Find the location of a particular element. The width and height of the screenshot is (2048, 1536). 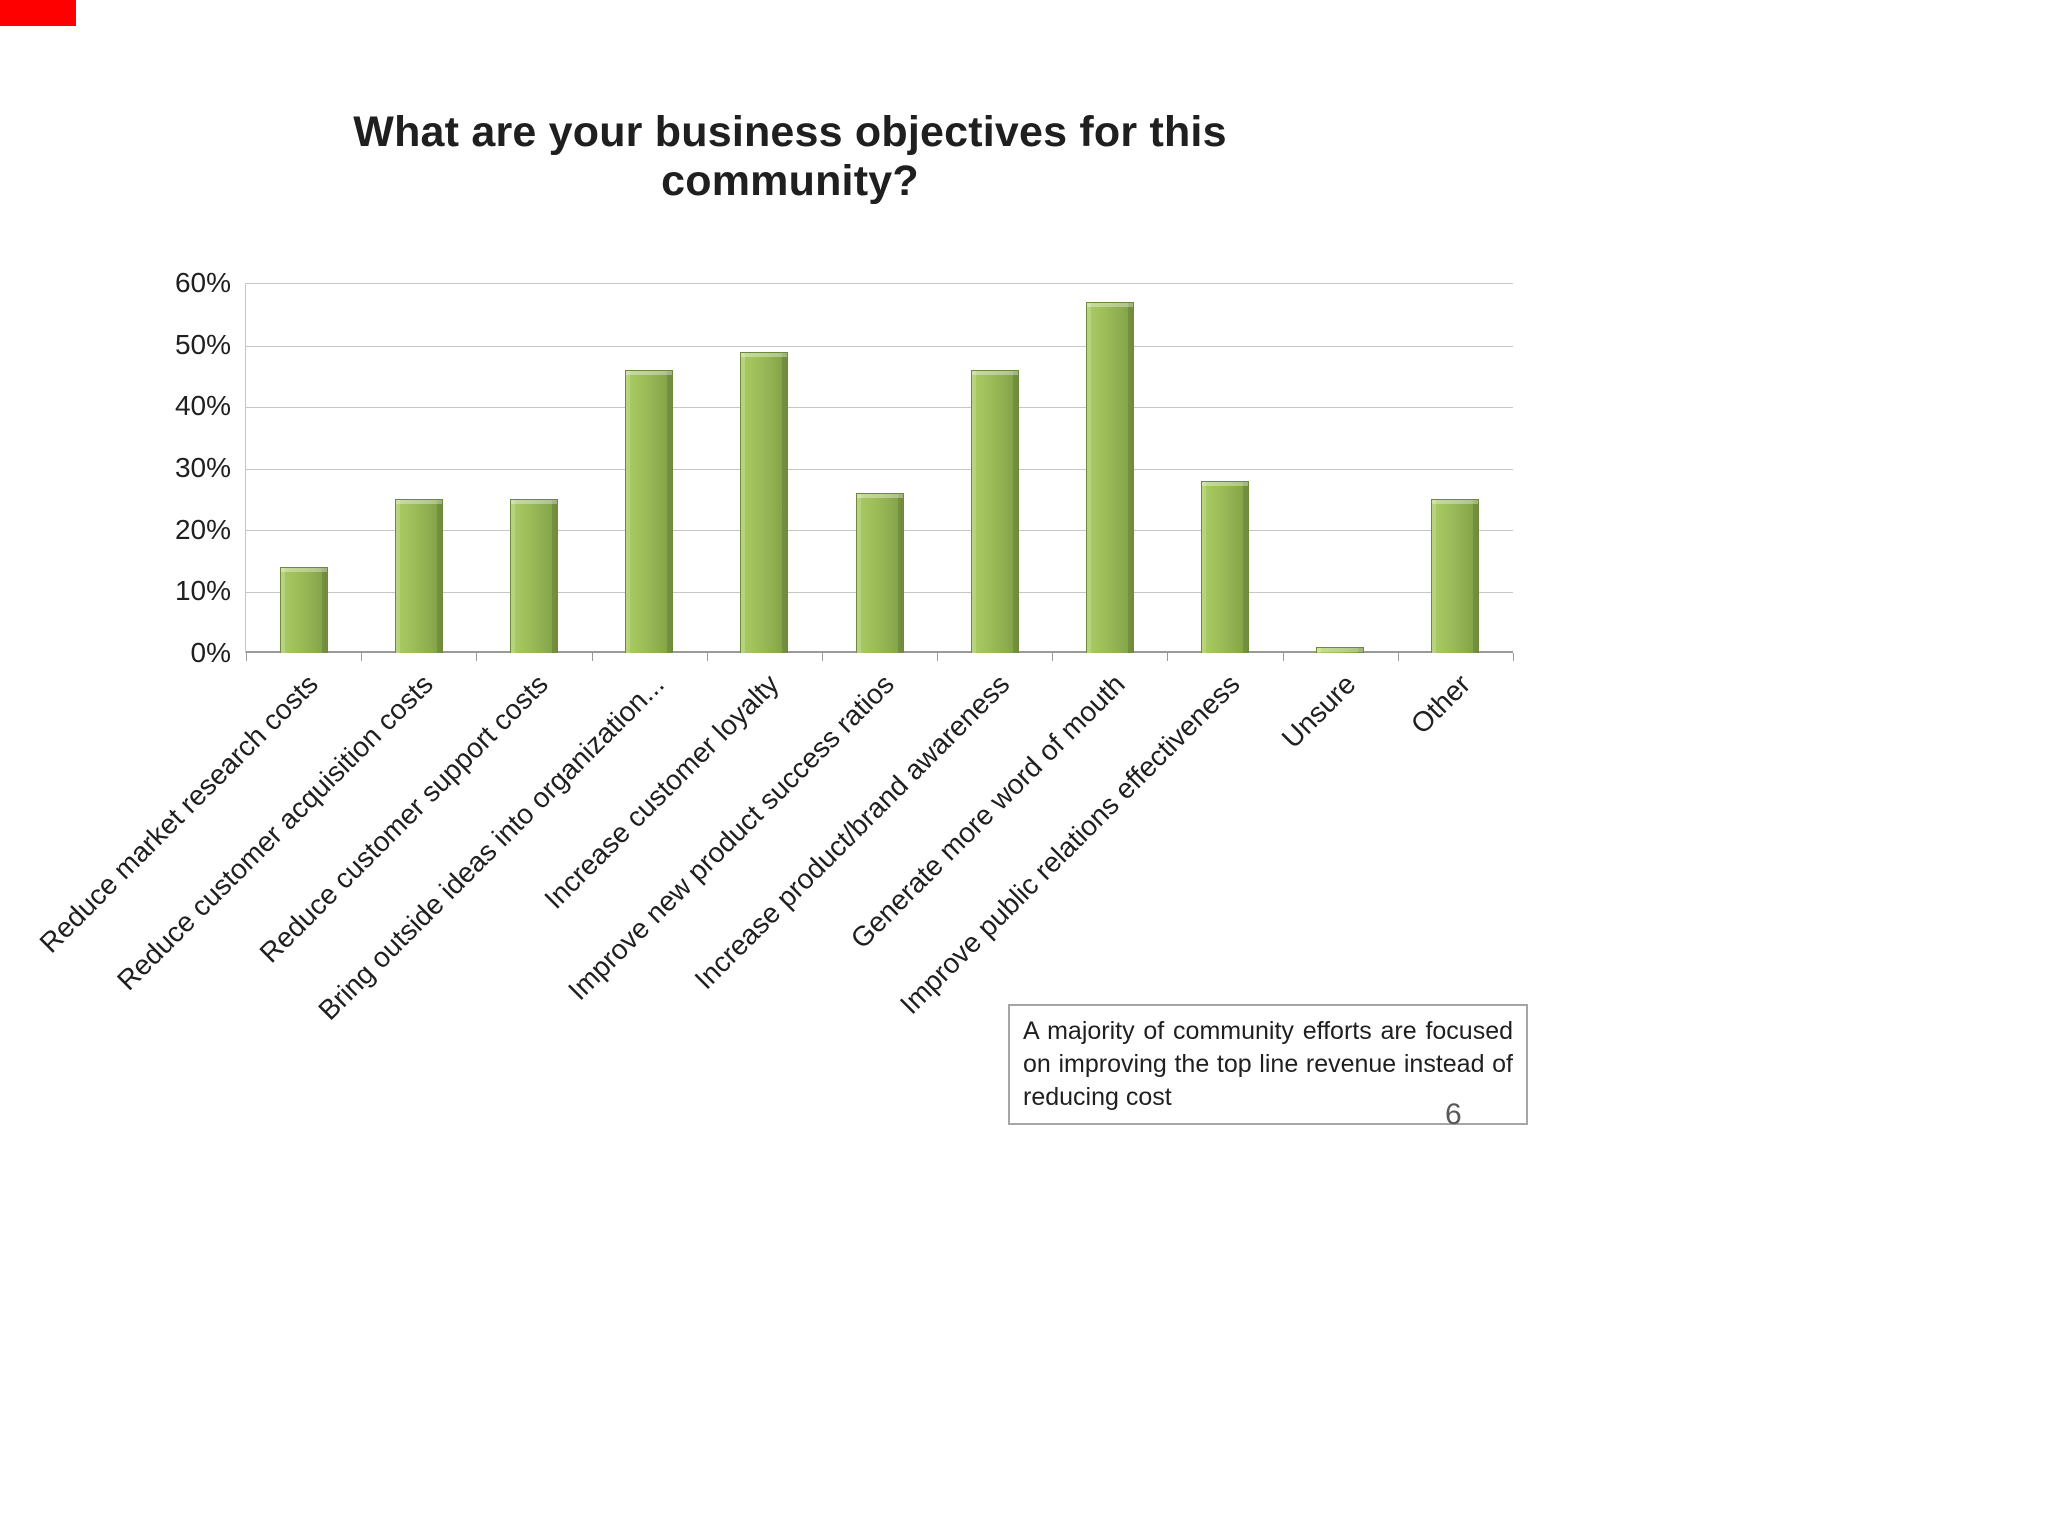

y-tick-label-10: 10% is located at coordinates (202, 591).